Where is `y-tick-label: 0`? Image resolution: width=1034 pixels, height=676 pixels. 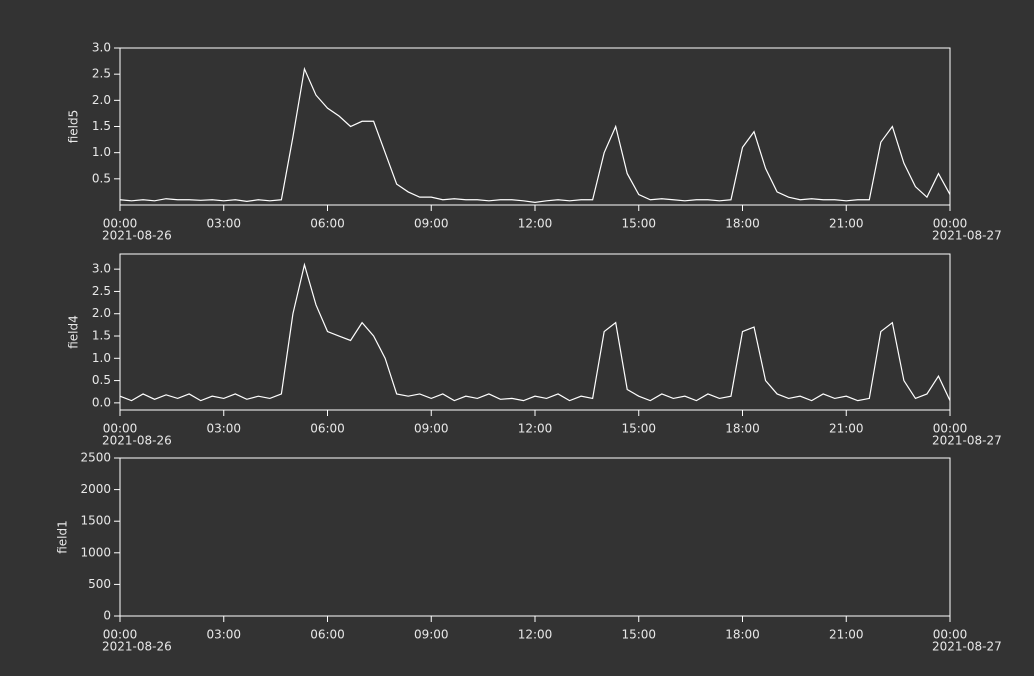 y-tick-label: 0 is located at coordinates (107, 616).